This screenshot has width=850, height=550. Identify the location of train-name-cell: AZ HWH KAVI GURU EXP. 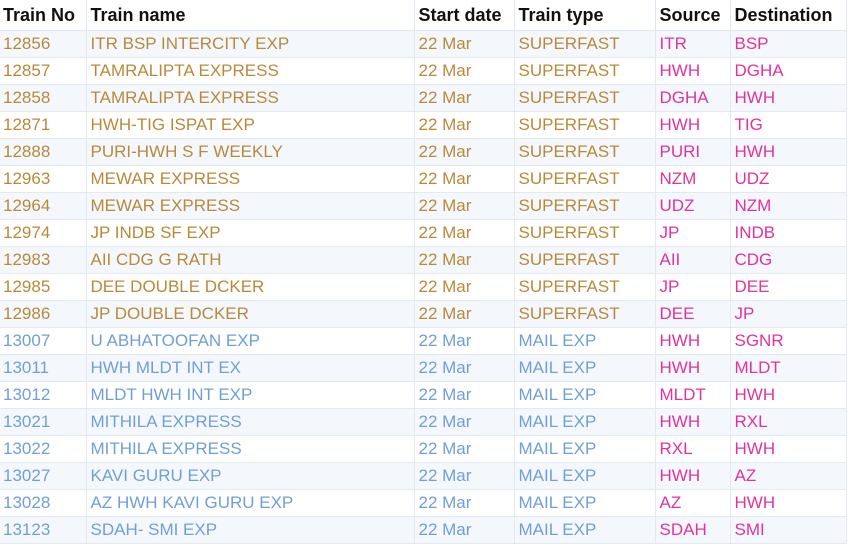
(250, 503).